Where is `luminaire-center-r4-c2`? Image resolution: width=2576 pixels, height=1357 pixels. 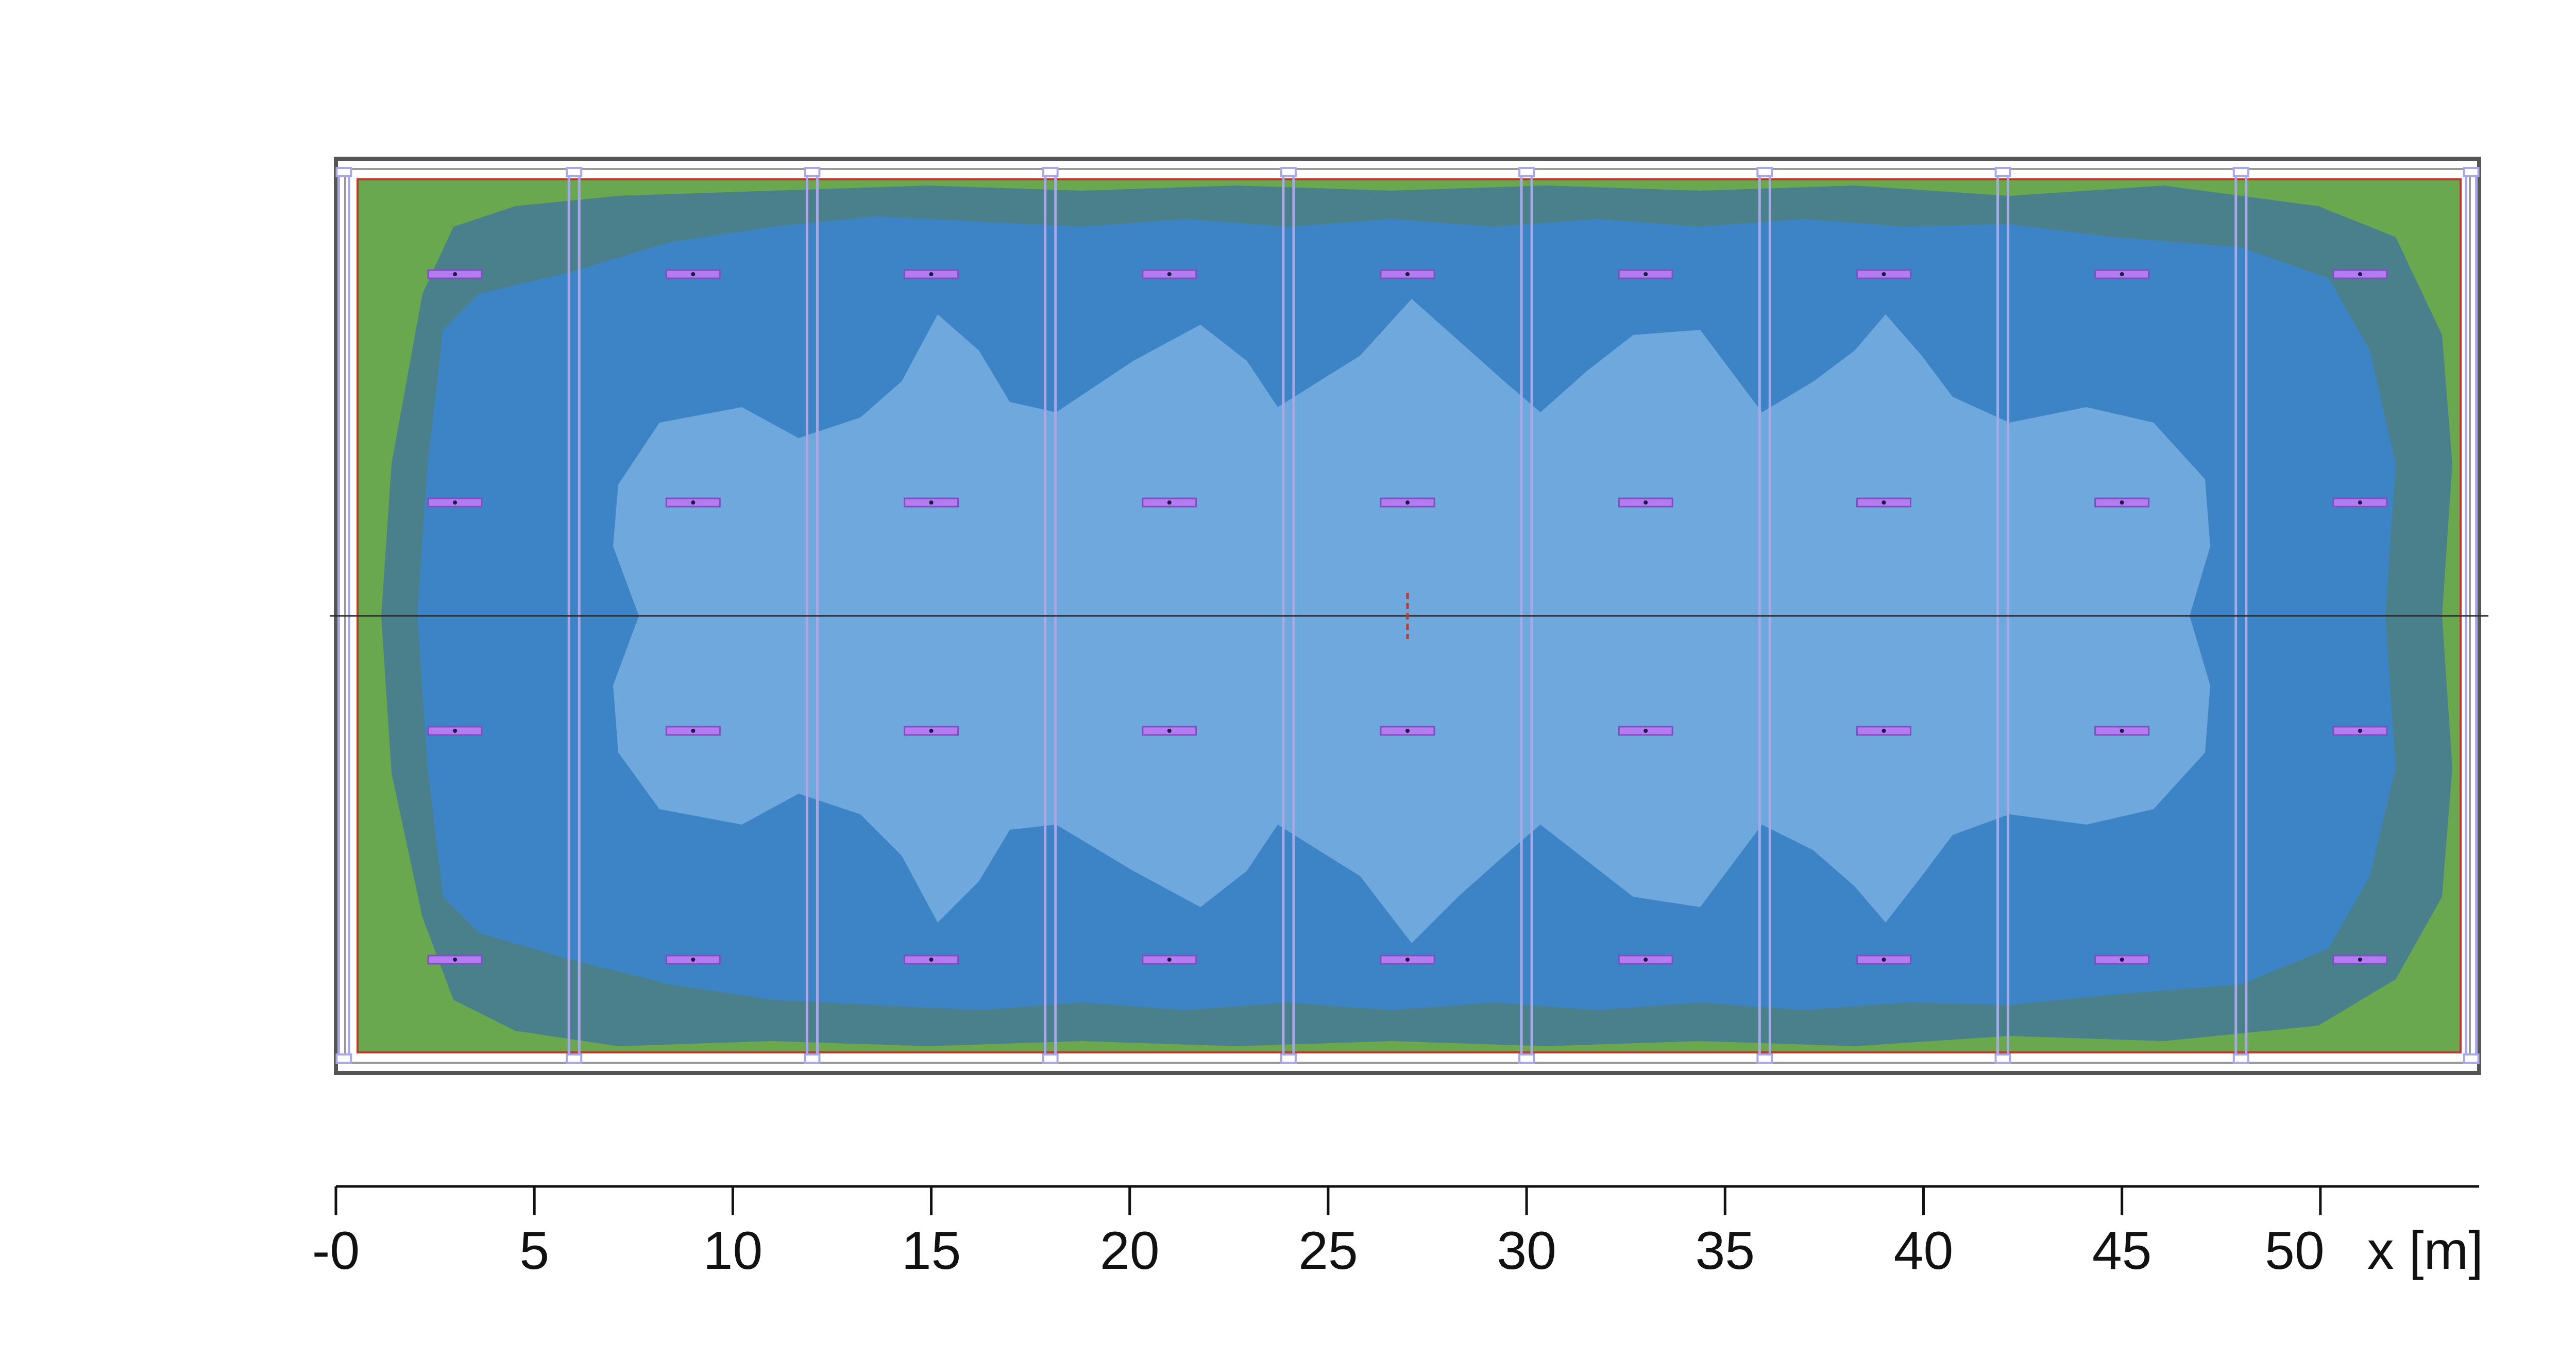
luminaire-center-r4-c2 is located at coordinates (693, 960).